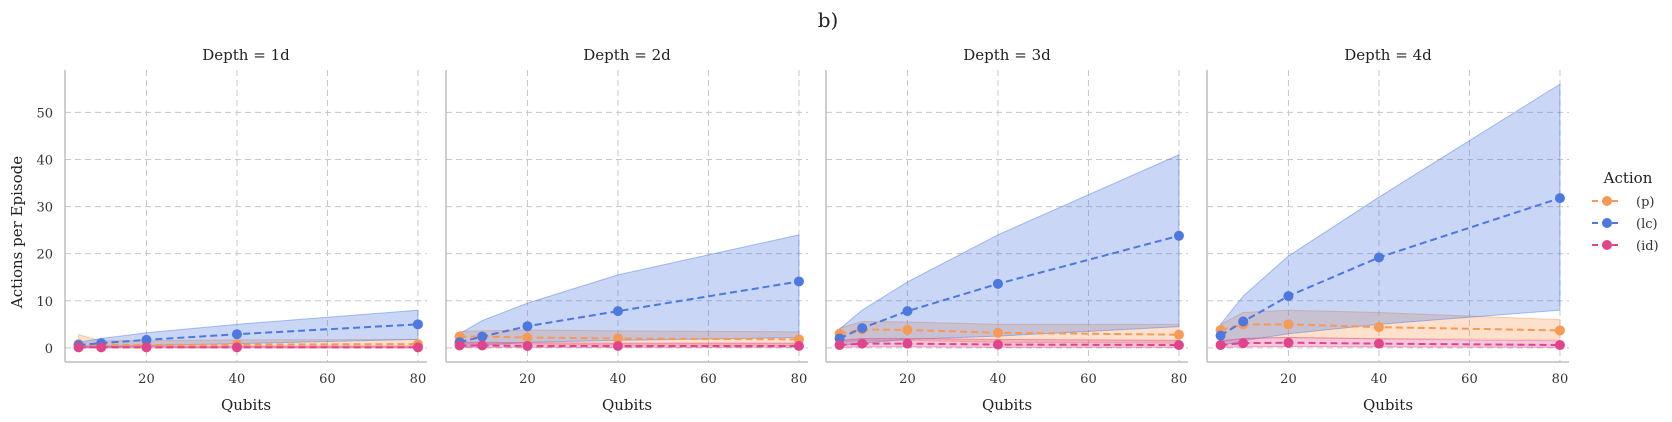  Describe the element at coordinates (1625, 211) in the screenshot. I see `legend: Action (p) (lc) (id)` at that location.